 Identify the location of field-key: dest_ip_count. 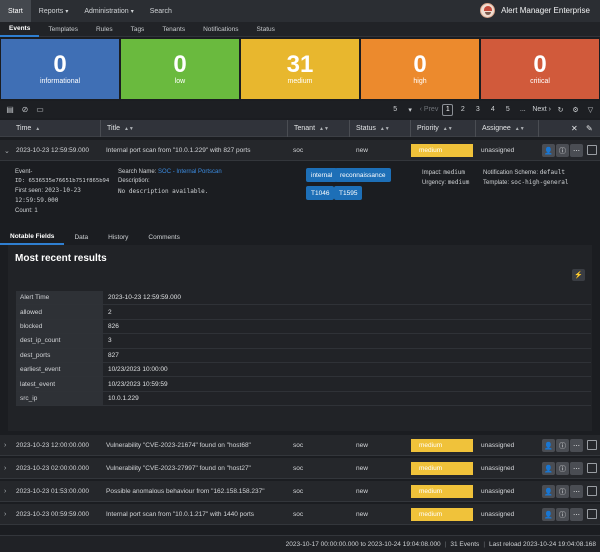
(59, 341).